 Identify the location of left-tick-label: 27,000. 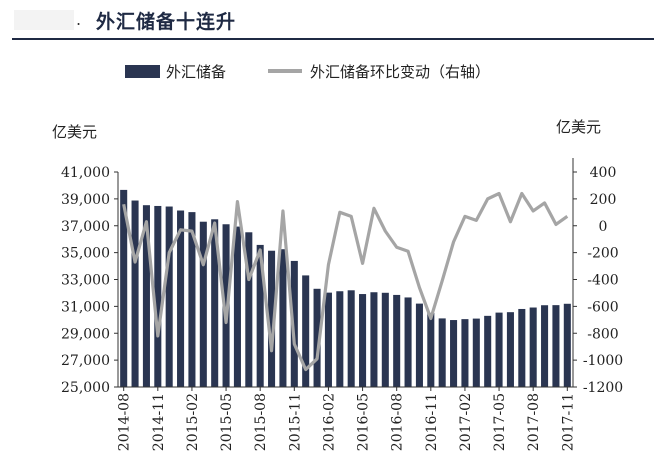
(85, 361).